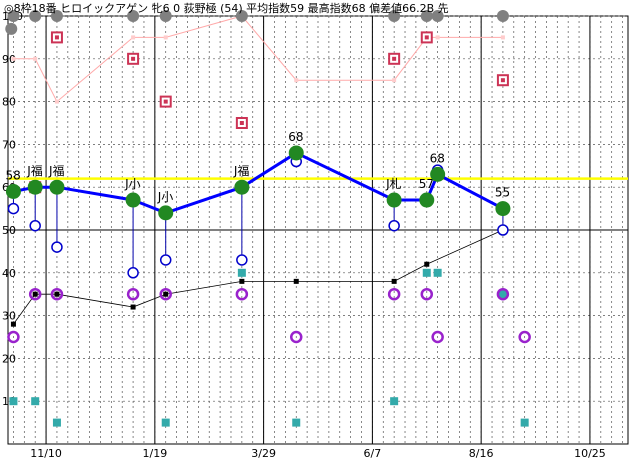  Describe the element at coordinates (590, 453) in the screenshot. I see `x-tick-label: 10/25` at that location.